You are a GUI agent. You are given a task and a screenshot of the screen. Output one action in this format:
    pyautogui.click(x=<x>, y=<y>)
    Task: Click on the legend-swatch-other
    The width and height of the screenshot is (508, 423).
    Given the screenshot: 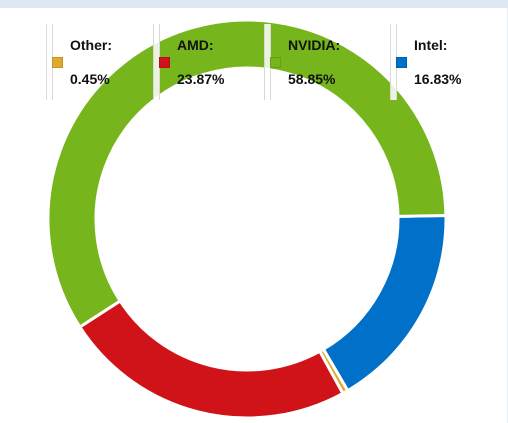 What is the action you would take?
    pyautogui.click(x=57, y=62)
    